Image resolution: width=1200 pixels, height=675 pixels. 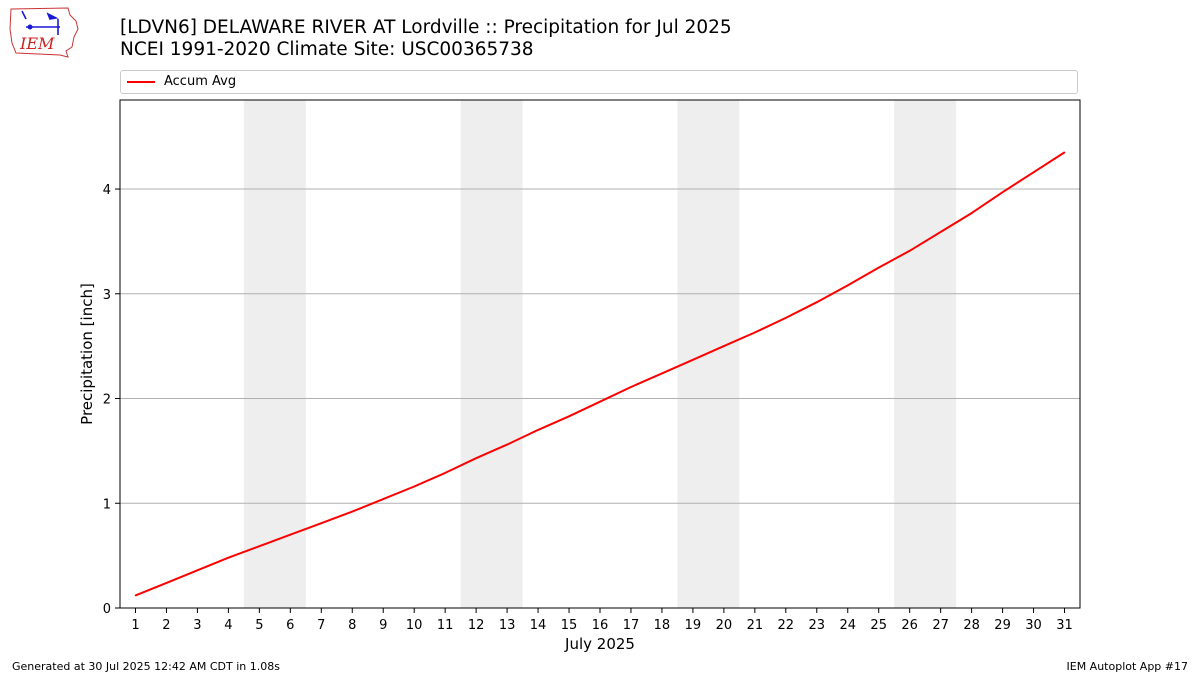 What do you see at coordinates (327, 49) in the screenshot?
I see `chart-subtitle: NCEI 1991-2020 Climate Site: USC00365738` at bounding box center [327, 49].